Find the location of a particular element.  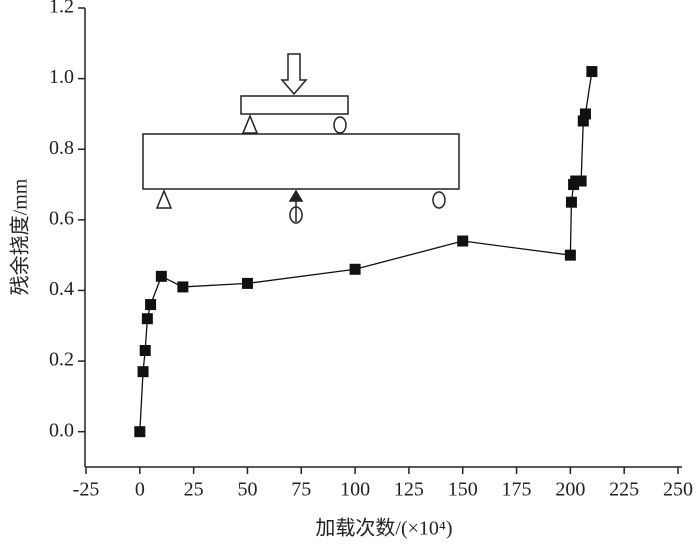

x-tick-label: 125 is located at coordinates (409, 490).